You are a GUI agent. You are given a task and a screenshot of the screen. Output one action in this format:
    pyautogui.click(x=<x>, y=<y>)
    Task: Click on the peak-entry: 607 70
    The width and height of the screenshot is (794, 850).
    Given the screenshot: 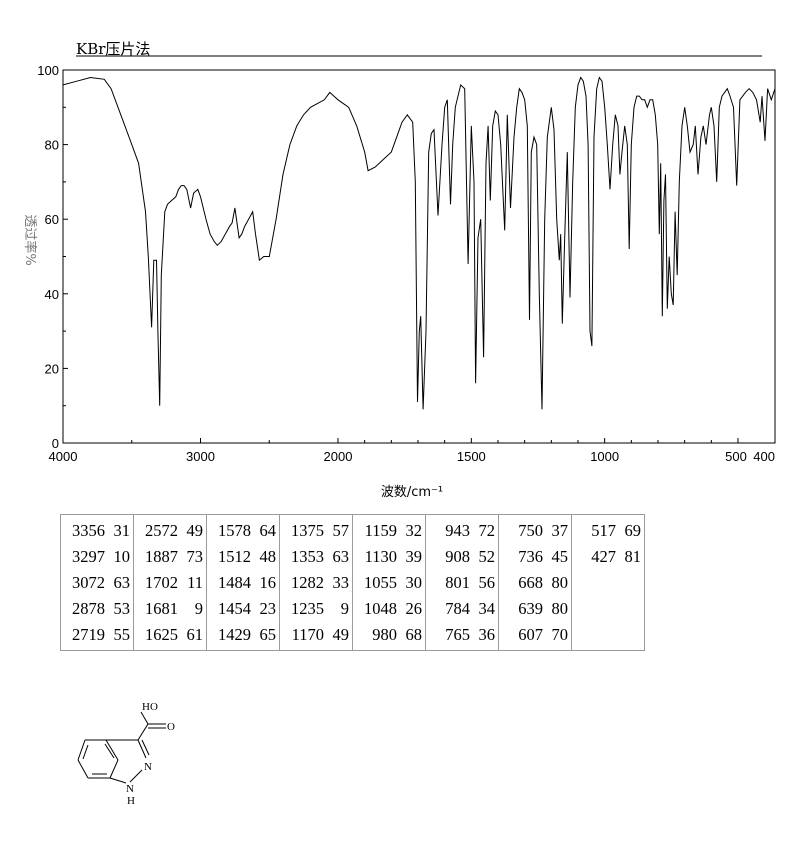 What is the action you would take?
    pyautogui.click(x=535, y=635)
    